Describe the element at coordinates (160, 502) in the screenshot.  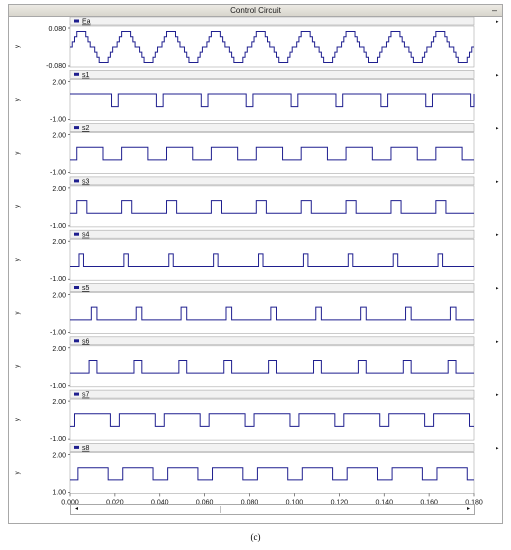
I see `x-tick-label: 0.040` at that location.